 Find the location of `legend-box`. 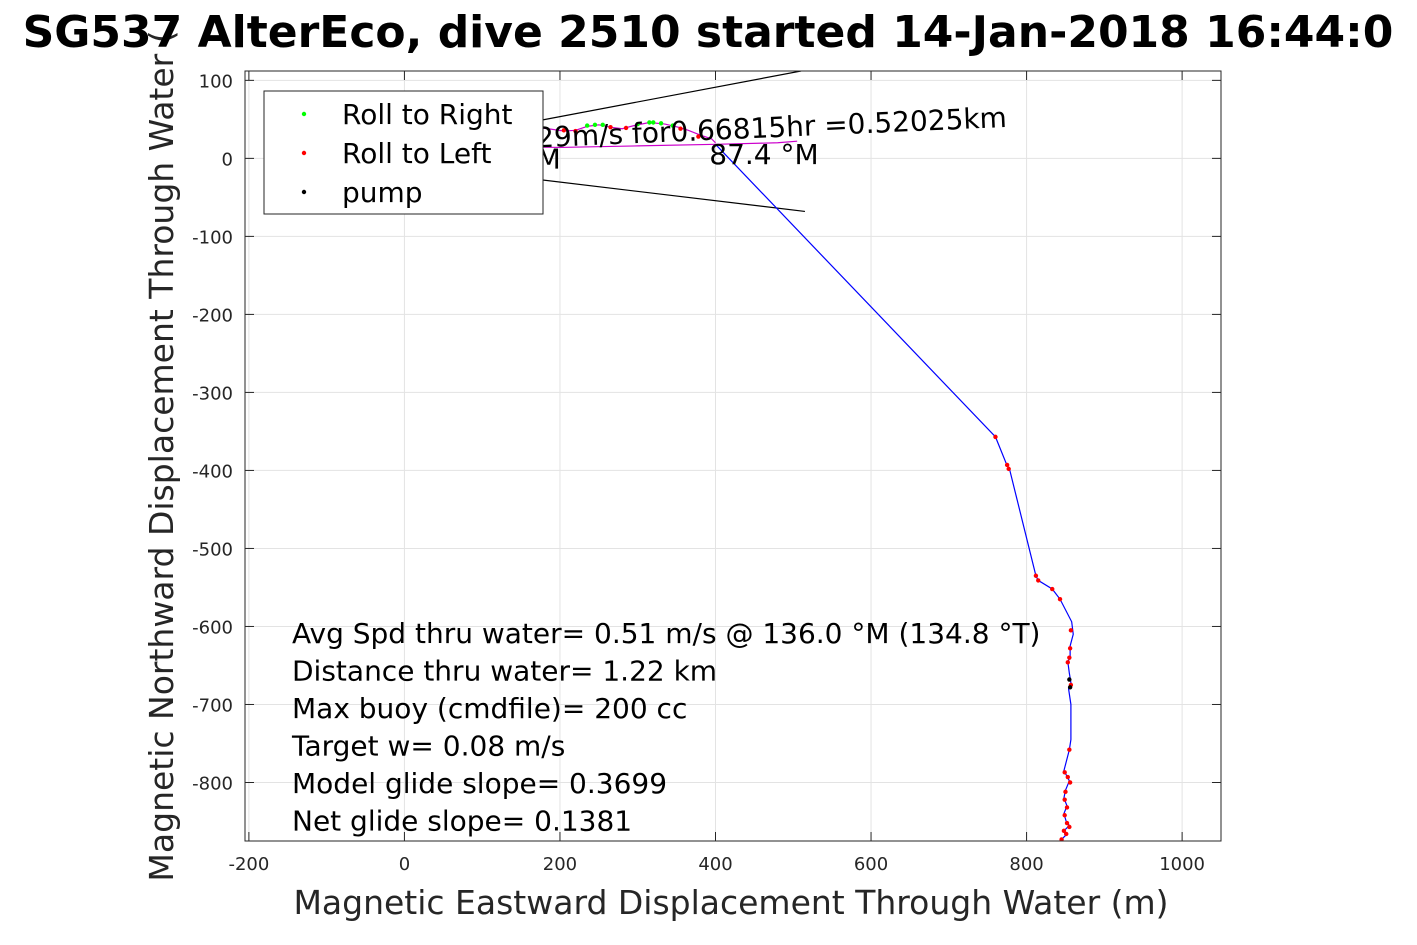

legend-box is located at coordinates (403, 152).